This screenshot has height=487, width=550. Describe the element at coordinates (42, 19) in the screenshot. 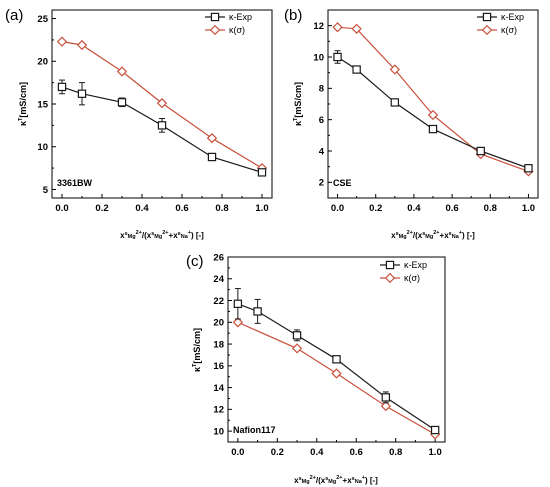

I see `y-tick-label: 25` at that location.